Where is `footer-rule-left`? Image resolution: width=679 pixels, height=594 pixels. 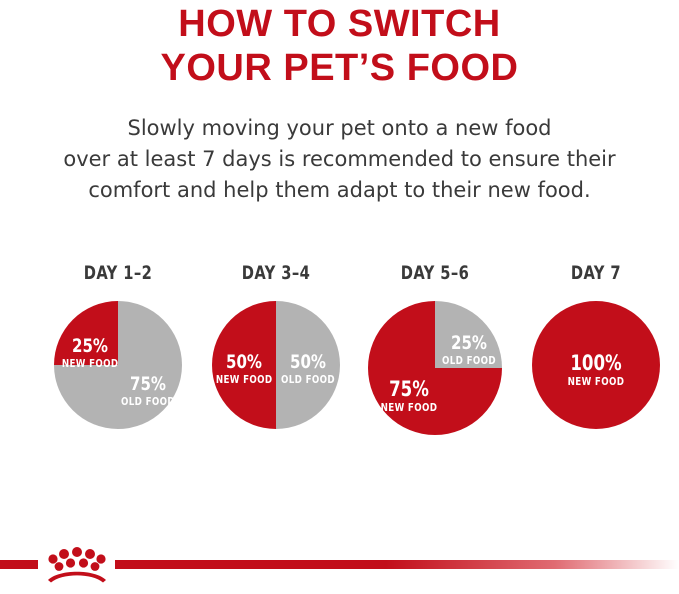
footer-rule-left is located at coordinates (19, 564).